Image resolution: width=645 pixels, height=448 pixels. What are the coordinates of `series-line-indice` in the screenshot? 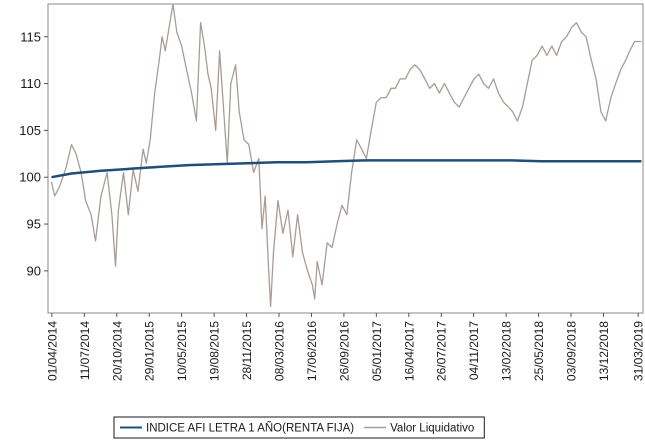 It's located at (346, 169).